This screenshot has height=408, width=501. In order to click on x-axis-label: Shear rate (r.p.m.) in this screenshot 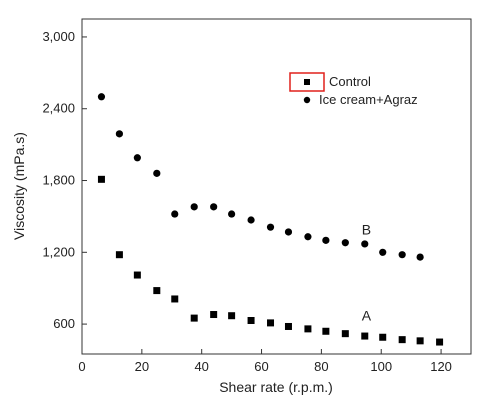, I will do `click(276, 387)`.